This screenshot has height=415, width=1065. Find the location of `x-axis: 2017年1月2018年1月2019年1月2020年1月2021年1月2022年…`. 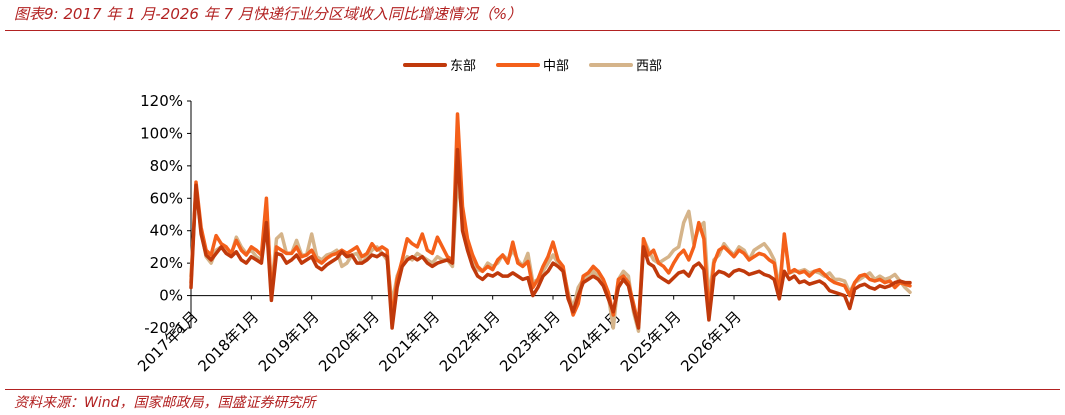

x-axis: 2017年1月2018年1月2019年1月2020年1月2021年1月2022年… is located at coordinates (522, 335).